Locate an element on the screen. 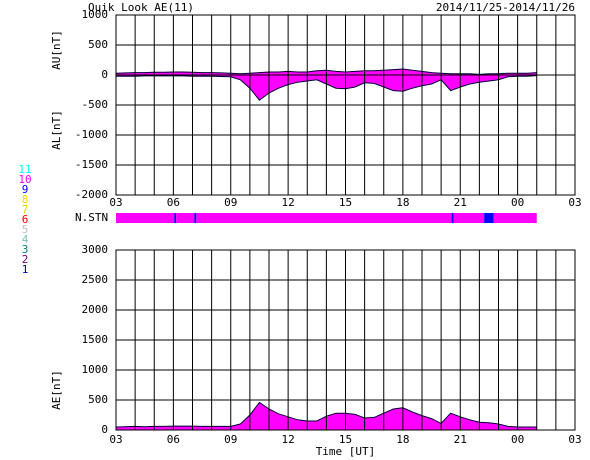 The width and height of the screenshot is (590, 460). station-legend-label: 10 is located at coordinates (24, 179).